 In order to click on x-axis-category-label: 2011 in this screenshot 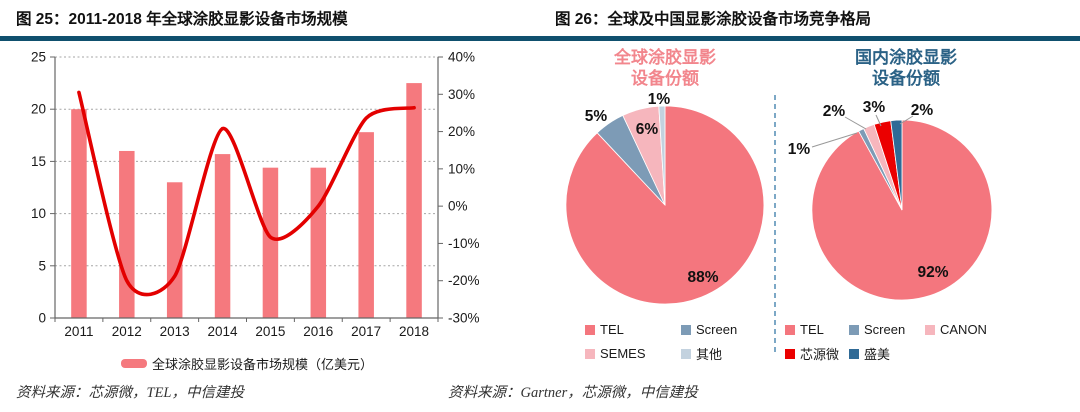, I will do `click(78, 331)`.